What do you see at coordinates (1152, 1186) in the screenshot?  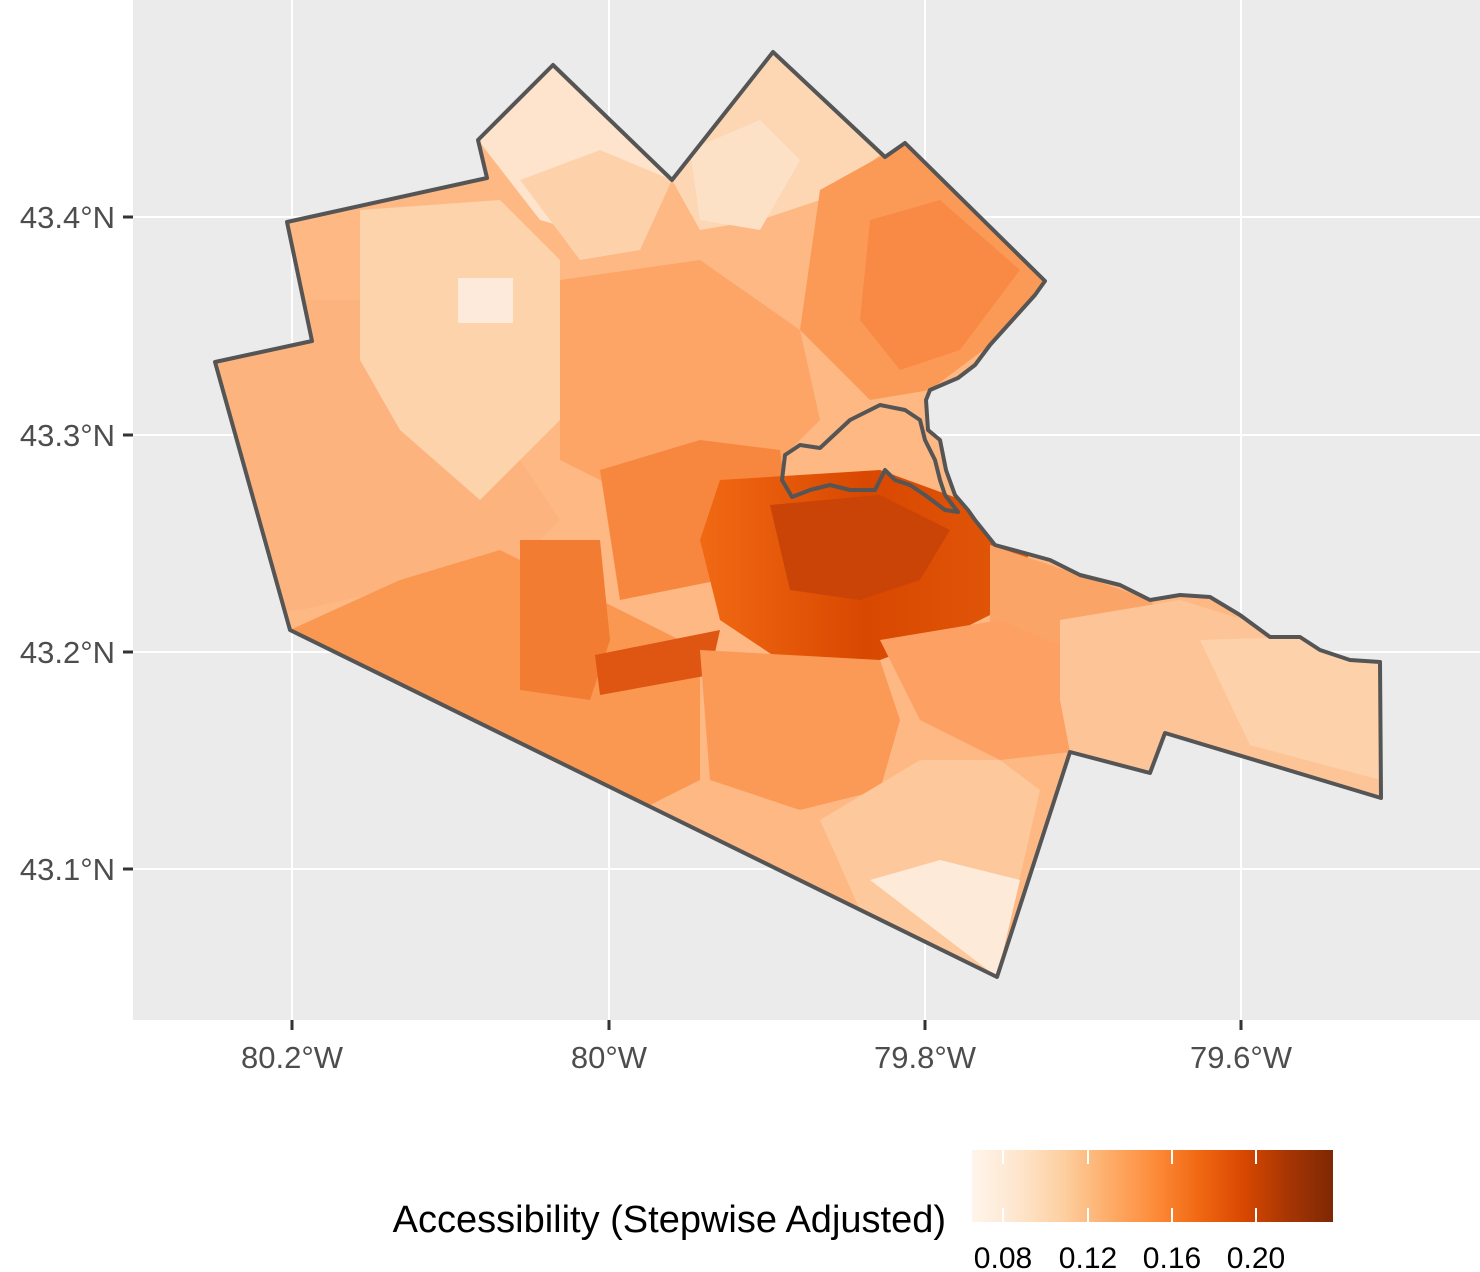 I see `legend-colorbar` at bounding box center [1152, 1186].